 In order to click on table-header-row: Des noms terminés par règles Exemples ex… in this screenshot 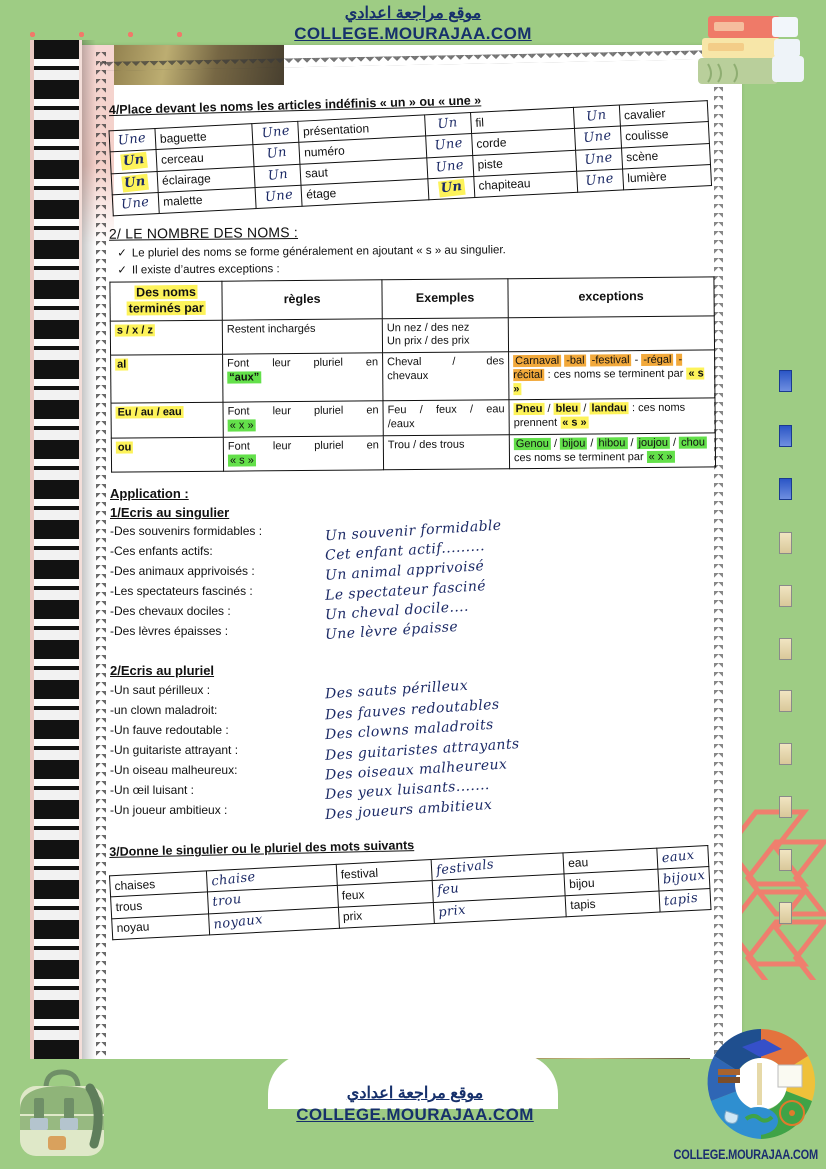, I will do `click(412, 298)`.